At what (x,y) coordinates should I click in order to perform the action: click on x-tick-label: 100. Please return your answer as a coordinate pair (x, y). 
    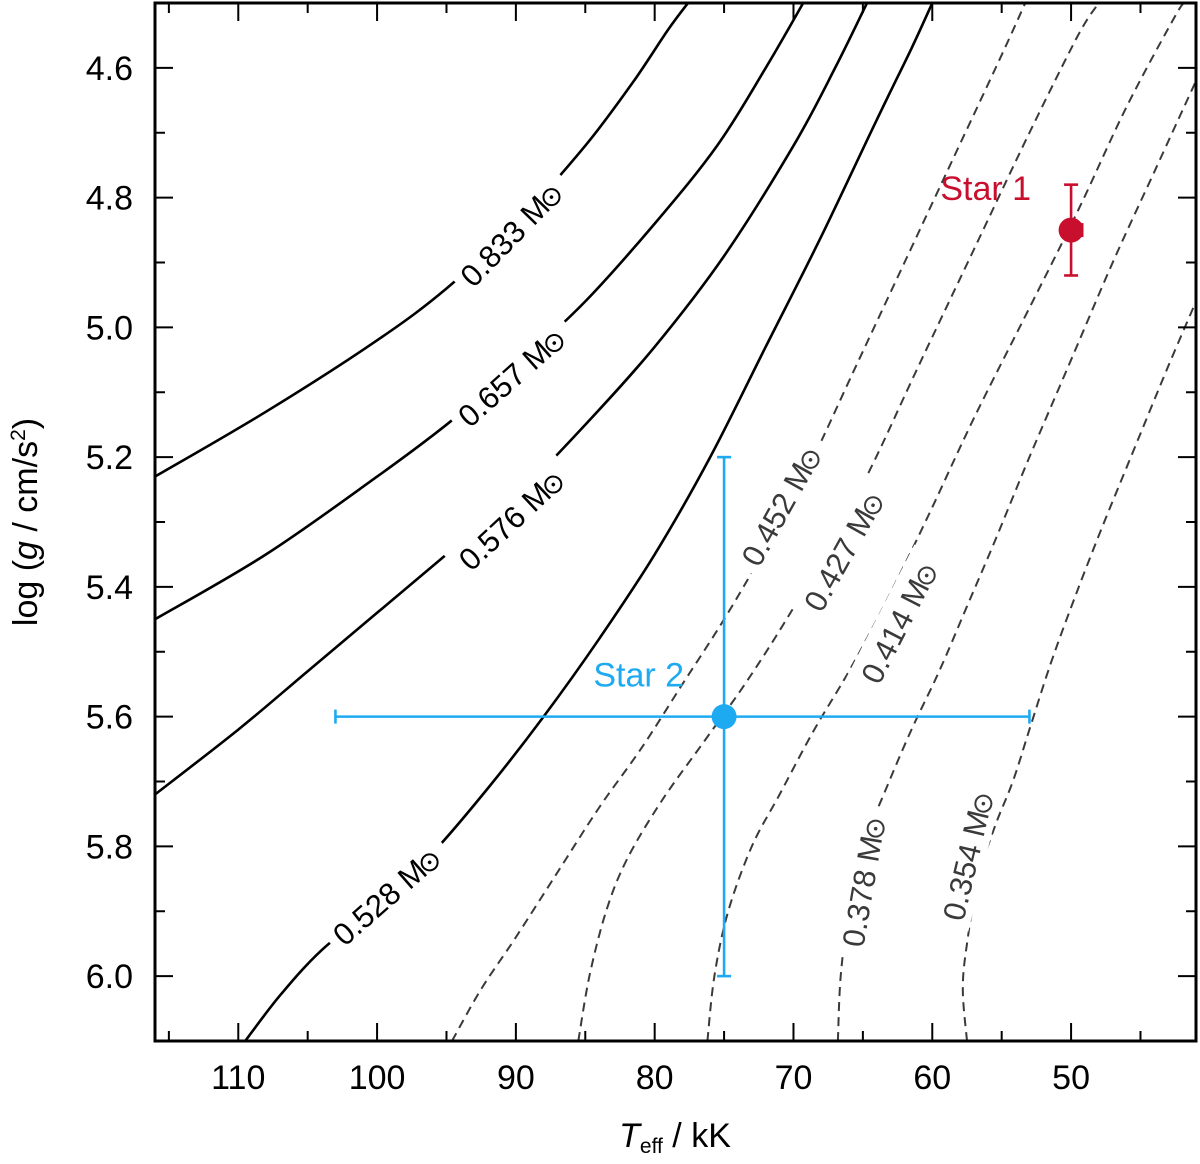
    Looking at the image, I should click on (377, 1078).